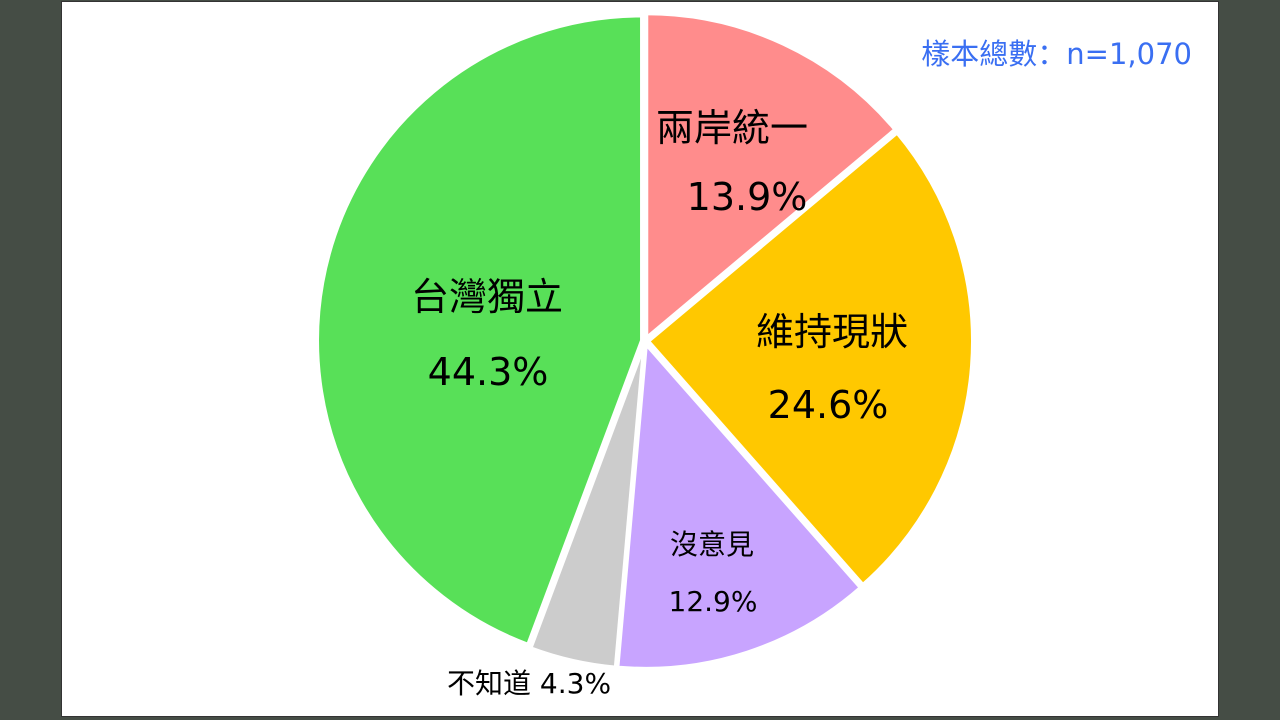 This screenshot has width=1280, height=720. I want to click on sample-size-annotation: 樣本總數：n=1,070, so click(1056, 54).